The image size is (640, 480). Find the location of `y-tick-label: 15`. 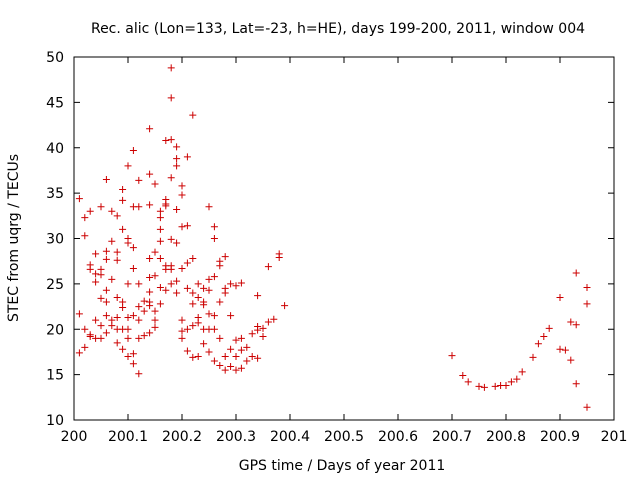

y-tick-label: 15 is located at coordinates (55, 376).